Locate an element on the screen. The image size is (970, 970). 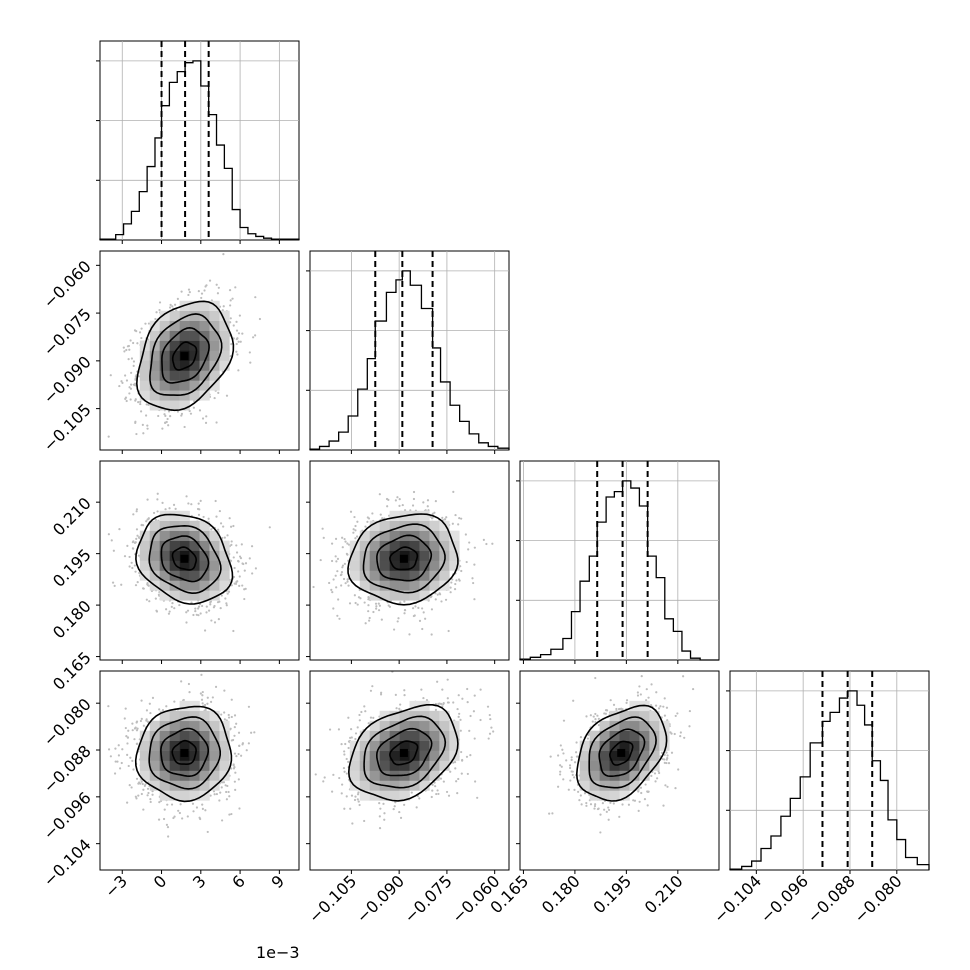
panel-content is located at coordinates (189, 562).